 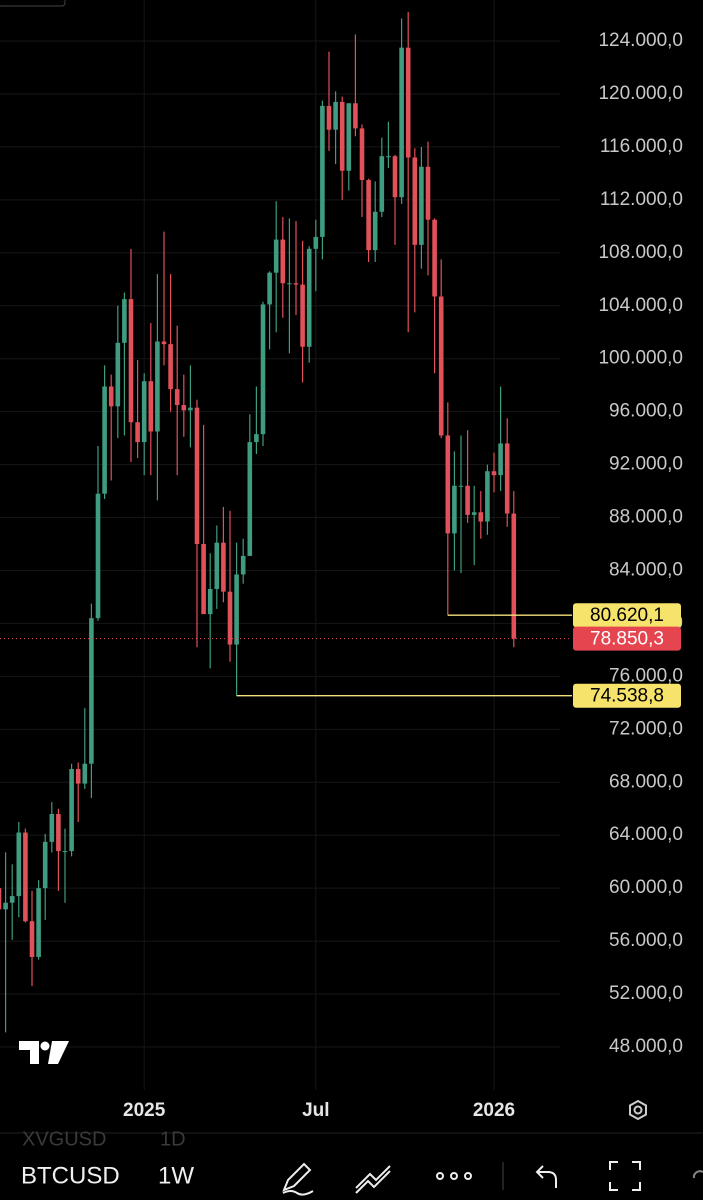 What do you see at coordinates (70, 1175) in the screenshot?
I see `symbol: BTCUSD` at bounding box center [70, 1175].